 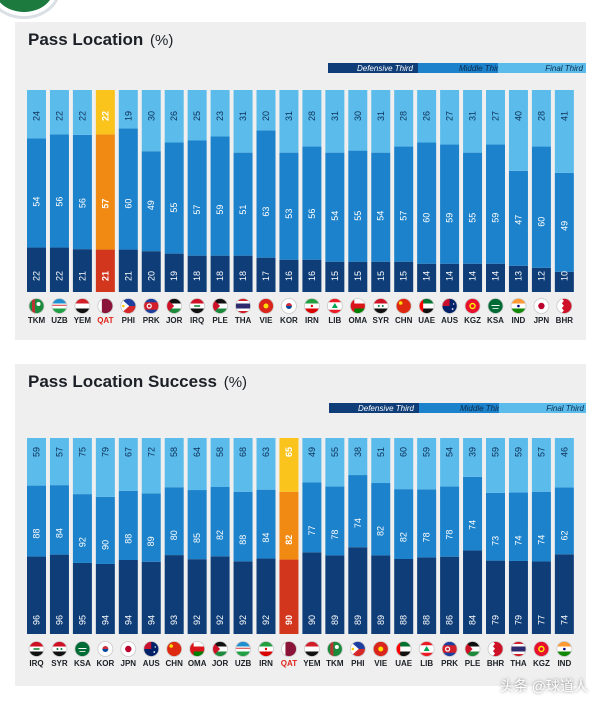 What do you see at coordinates (197, 207) in the screenshot?
I see `bar-irq: 18 57 25 IRQ` at bounding box center [197, 207].